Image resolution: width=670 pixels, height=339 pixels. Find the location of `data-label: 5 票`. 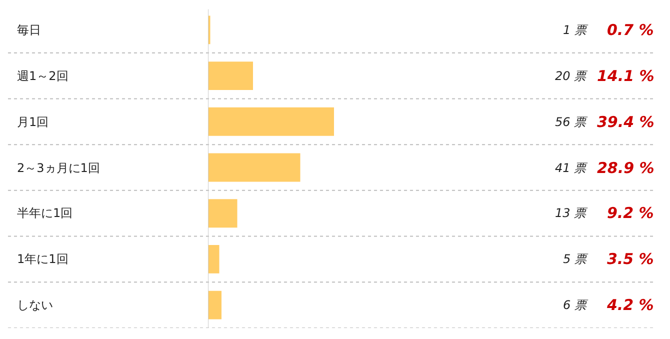

data-label: 5 票 is located at coordinates (575, 259).